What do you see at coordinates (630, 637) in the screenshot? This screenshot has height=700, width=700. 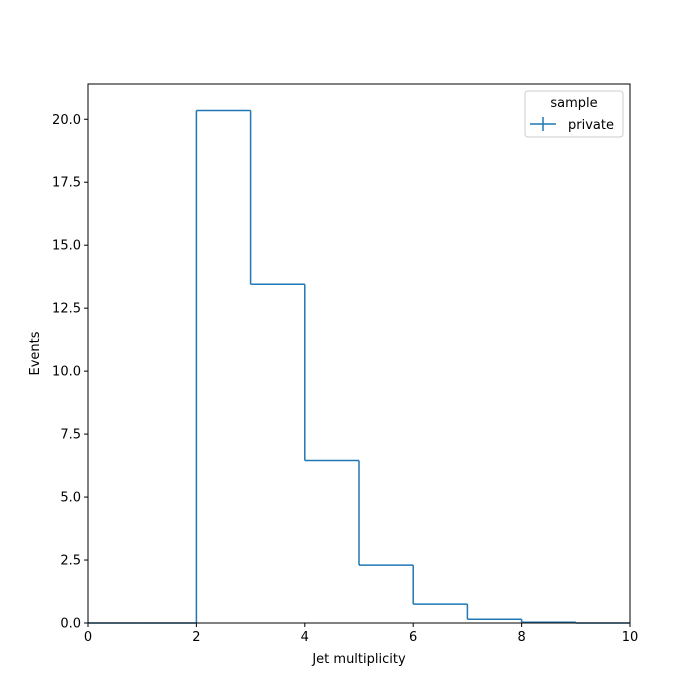 I see `x-tick-label: 10` at bounding box center [630, 637].